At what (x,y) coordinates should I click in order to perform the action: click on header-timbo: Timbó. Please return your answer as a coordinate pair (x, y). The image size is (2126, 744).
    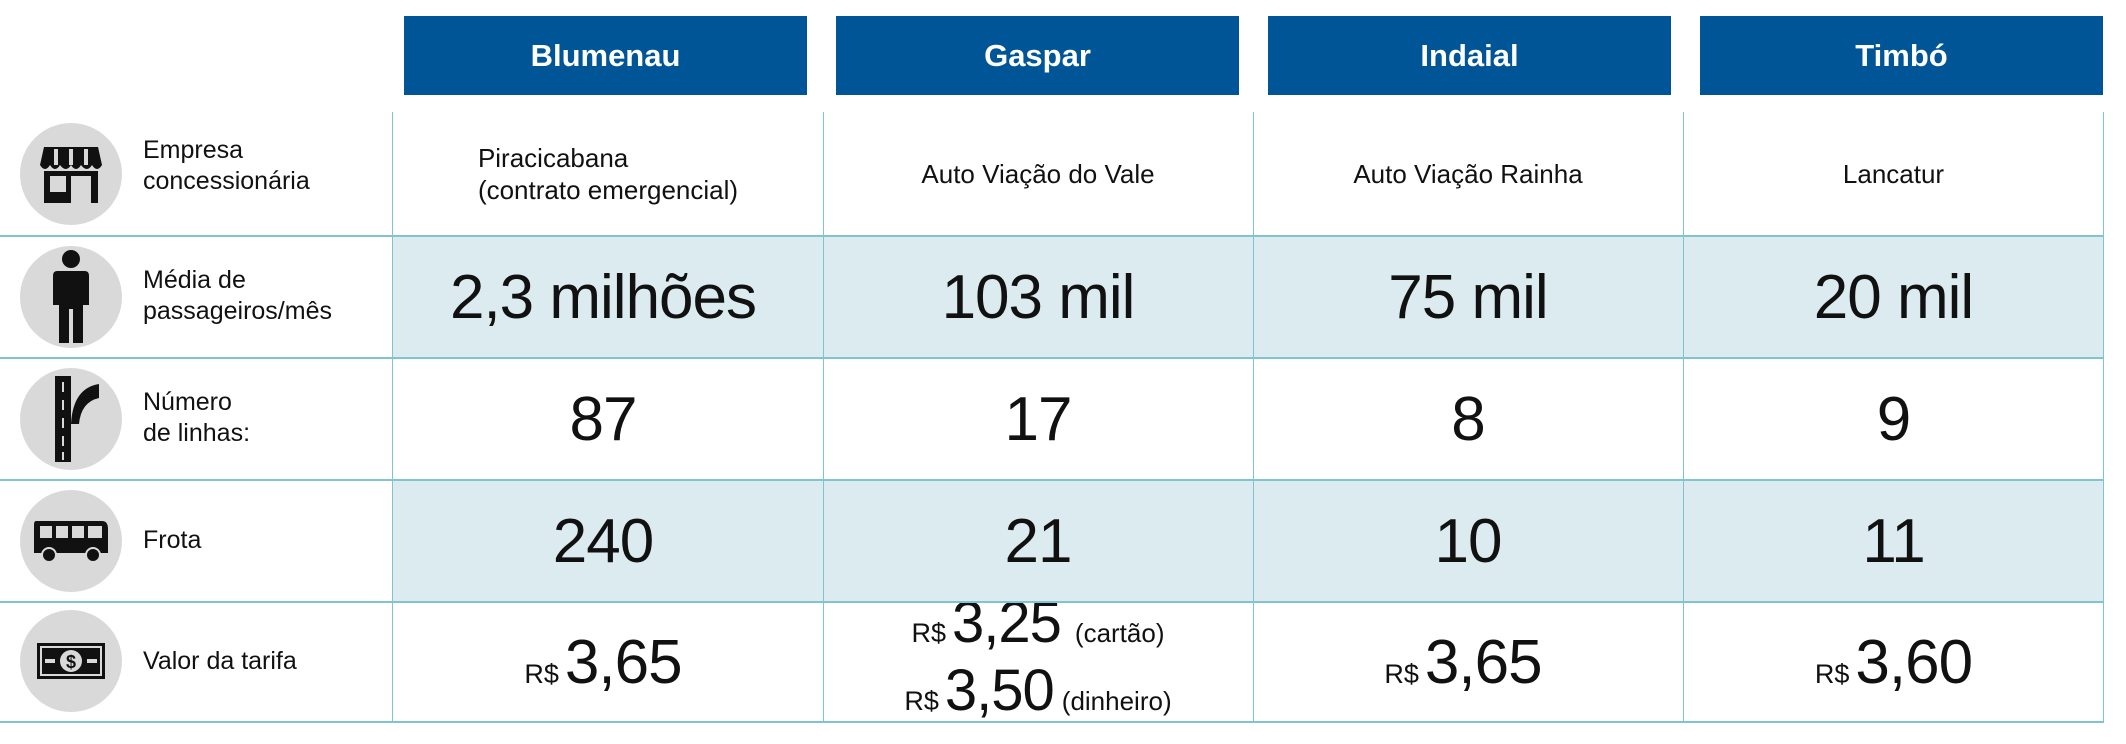
    Looking at the image, I should click on (1901, 55).